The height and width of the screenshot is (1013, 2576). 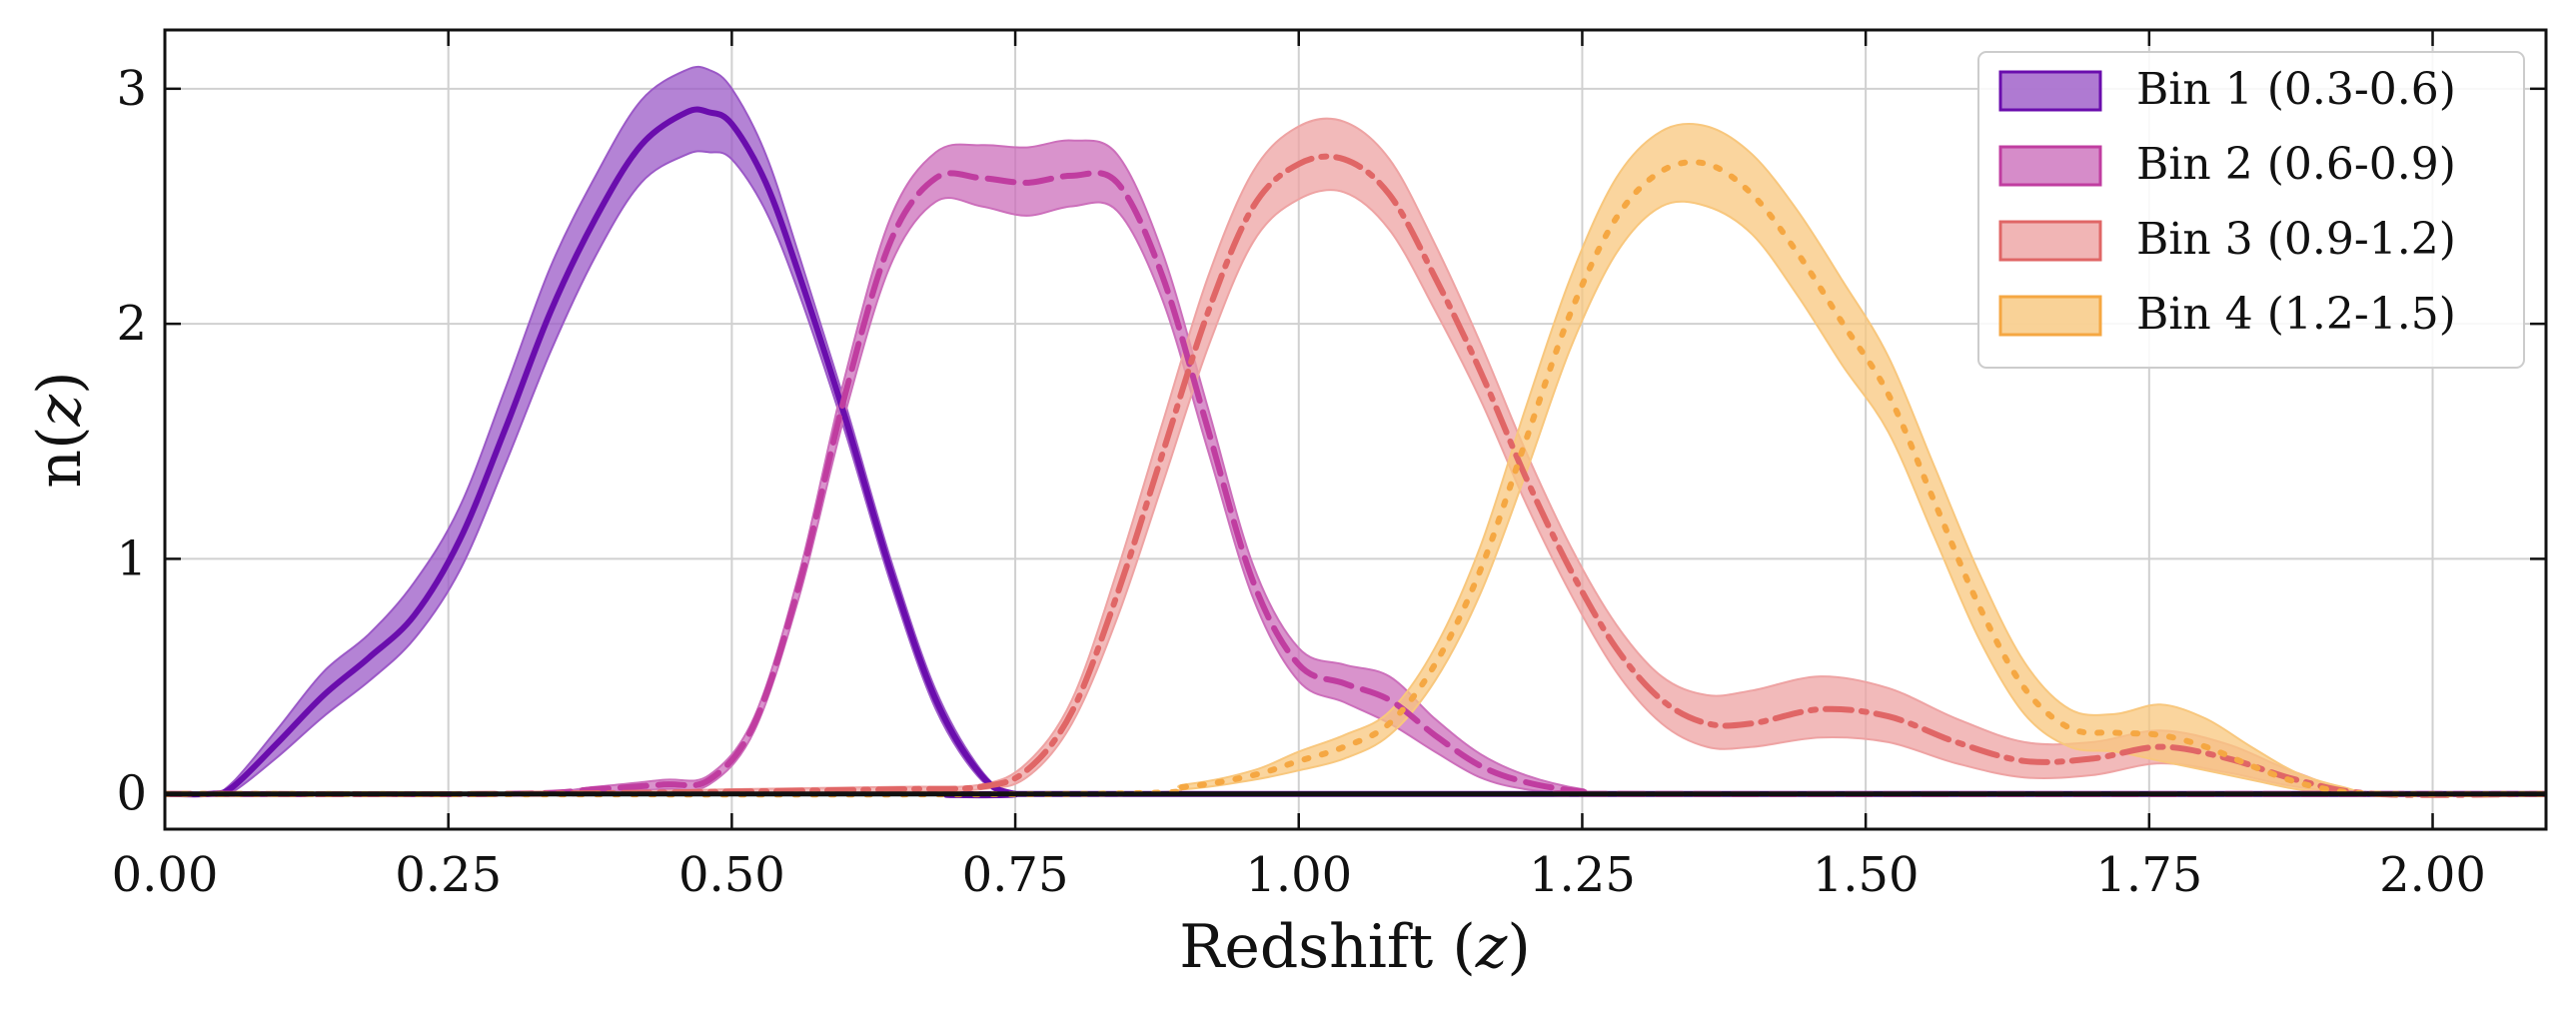 What do you see at coordinates (1355, 947) in the screenshot?
I see `x-axis-title: Redshift (z)` at bounding box center [1355, 947].